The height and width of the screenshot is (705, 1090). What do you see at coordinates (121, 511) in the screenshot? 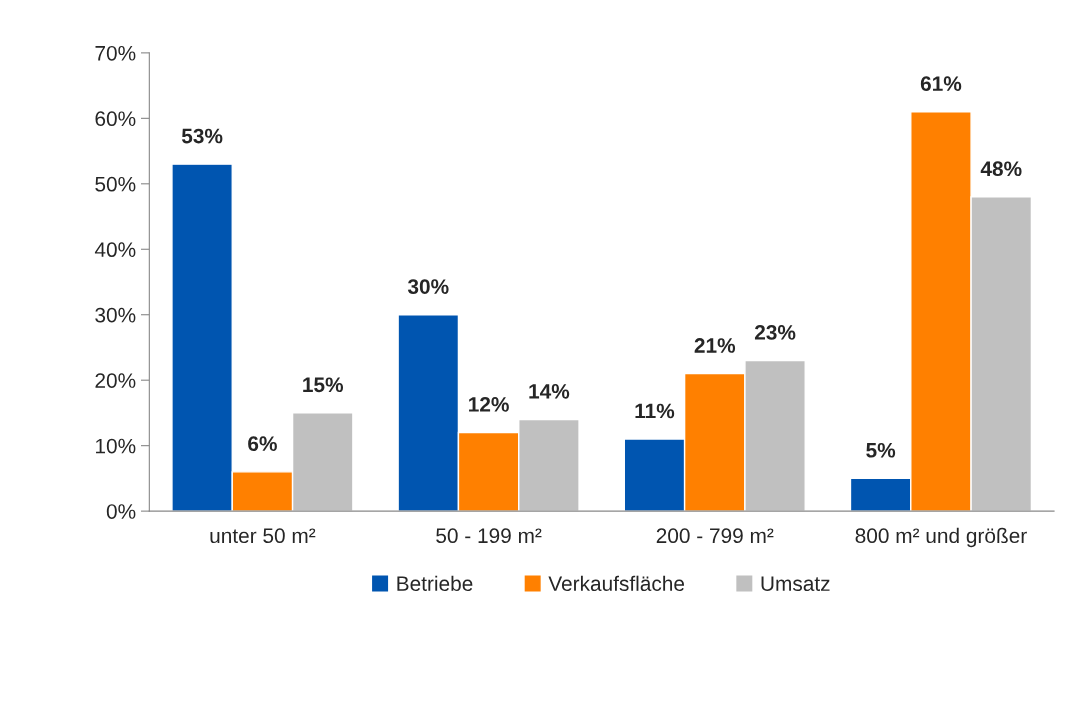
I see `y-tick-label: 0%` at bounding box center [121, 511].